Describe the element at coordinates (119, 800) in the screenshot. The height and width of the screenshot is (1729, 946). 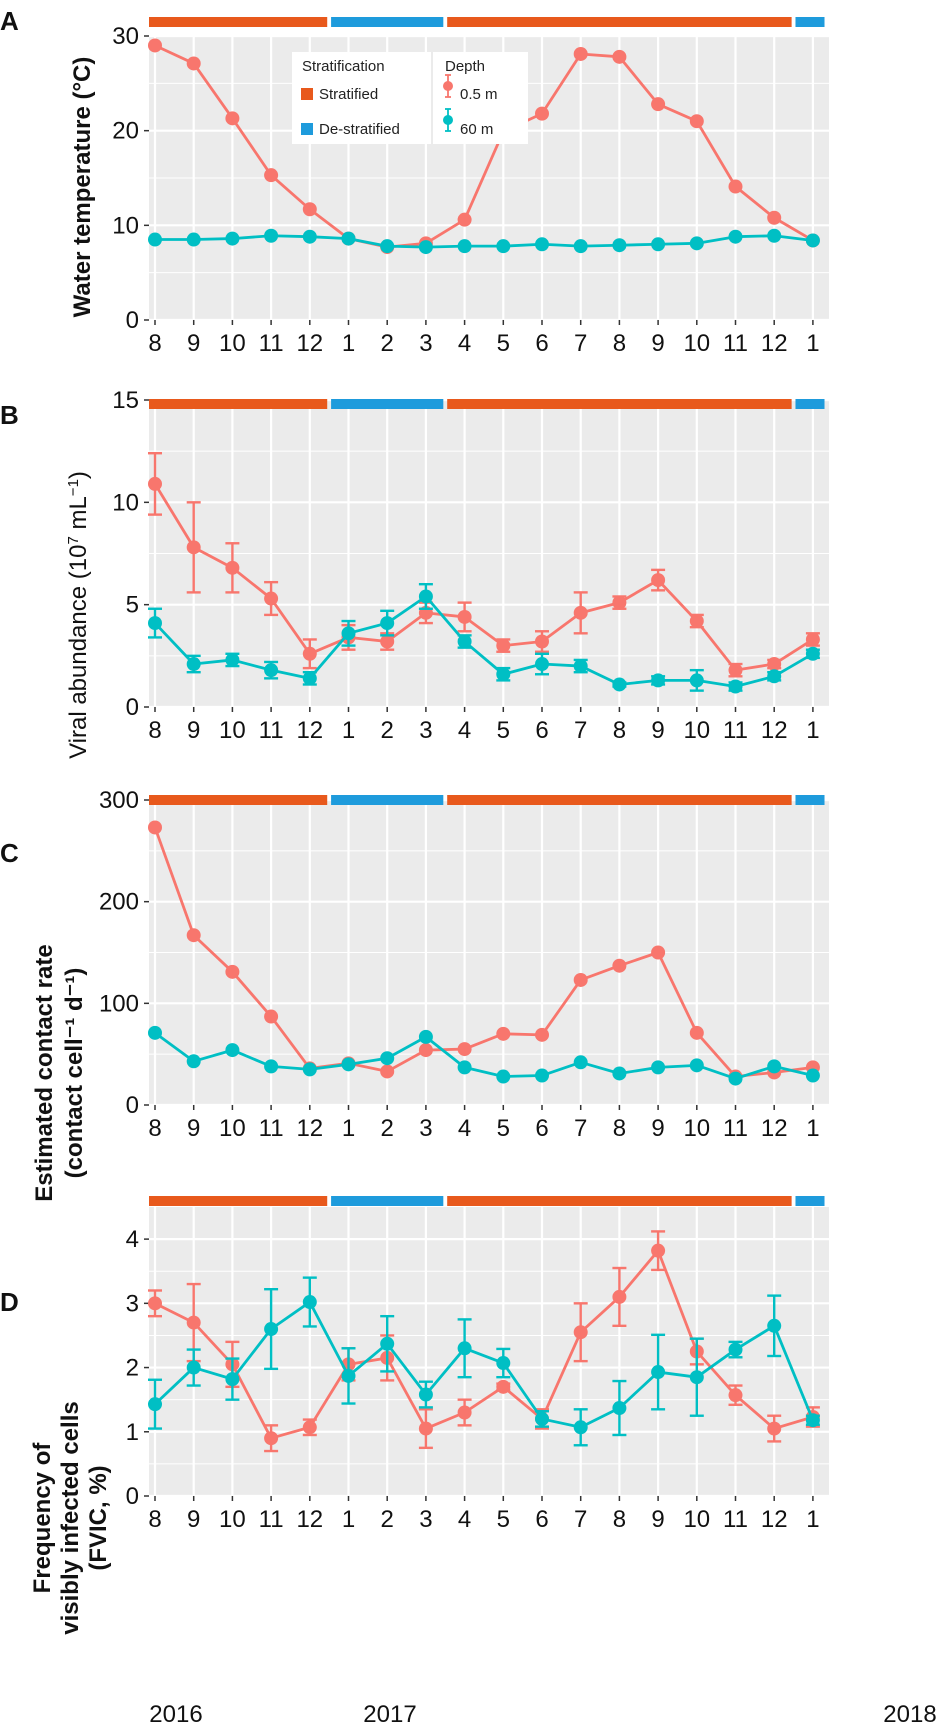
I see `y-tick-label: 300` at that location.